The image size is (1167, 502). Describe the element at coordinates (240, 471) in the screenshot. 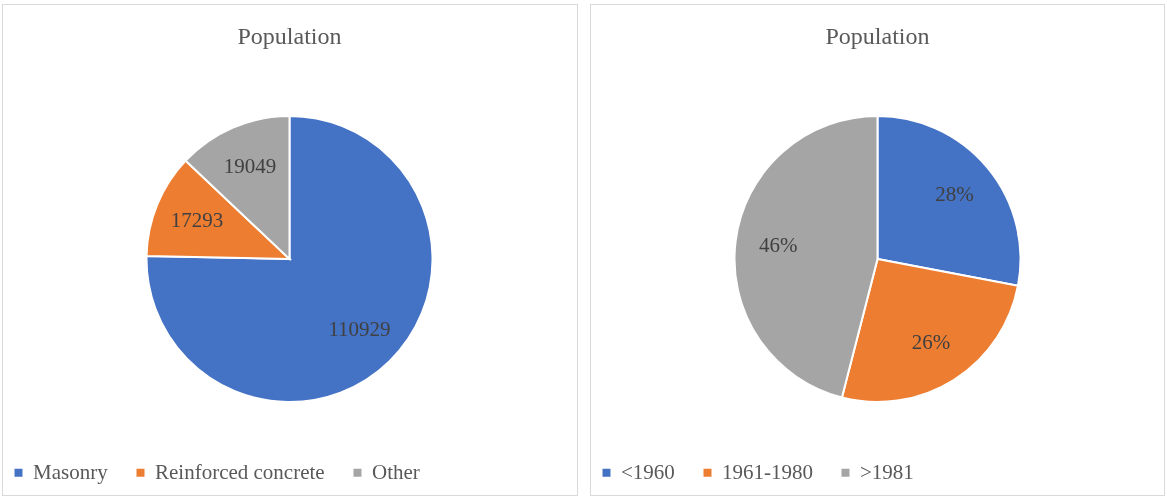

I see `legend-label: Reinforced concrete` at that location.